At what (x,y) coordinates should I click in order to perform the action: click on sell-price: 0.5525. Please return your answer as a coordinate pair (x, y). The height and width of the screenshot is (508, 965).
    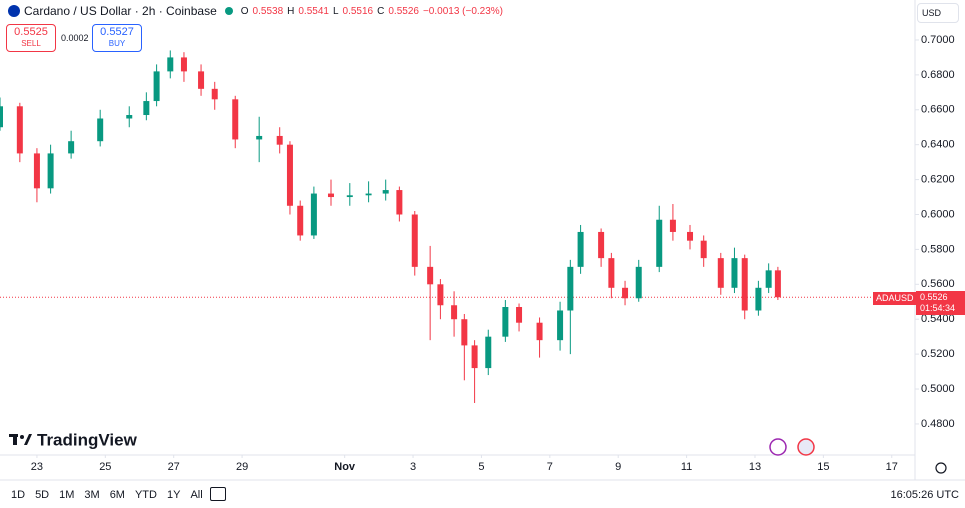
    Looking at the image, I should click on (31, 32).